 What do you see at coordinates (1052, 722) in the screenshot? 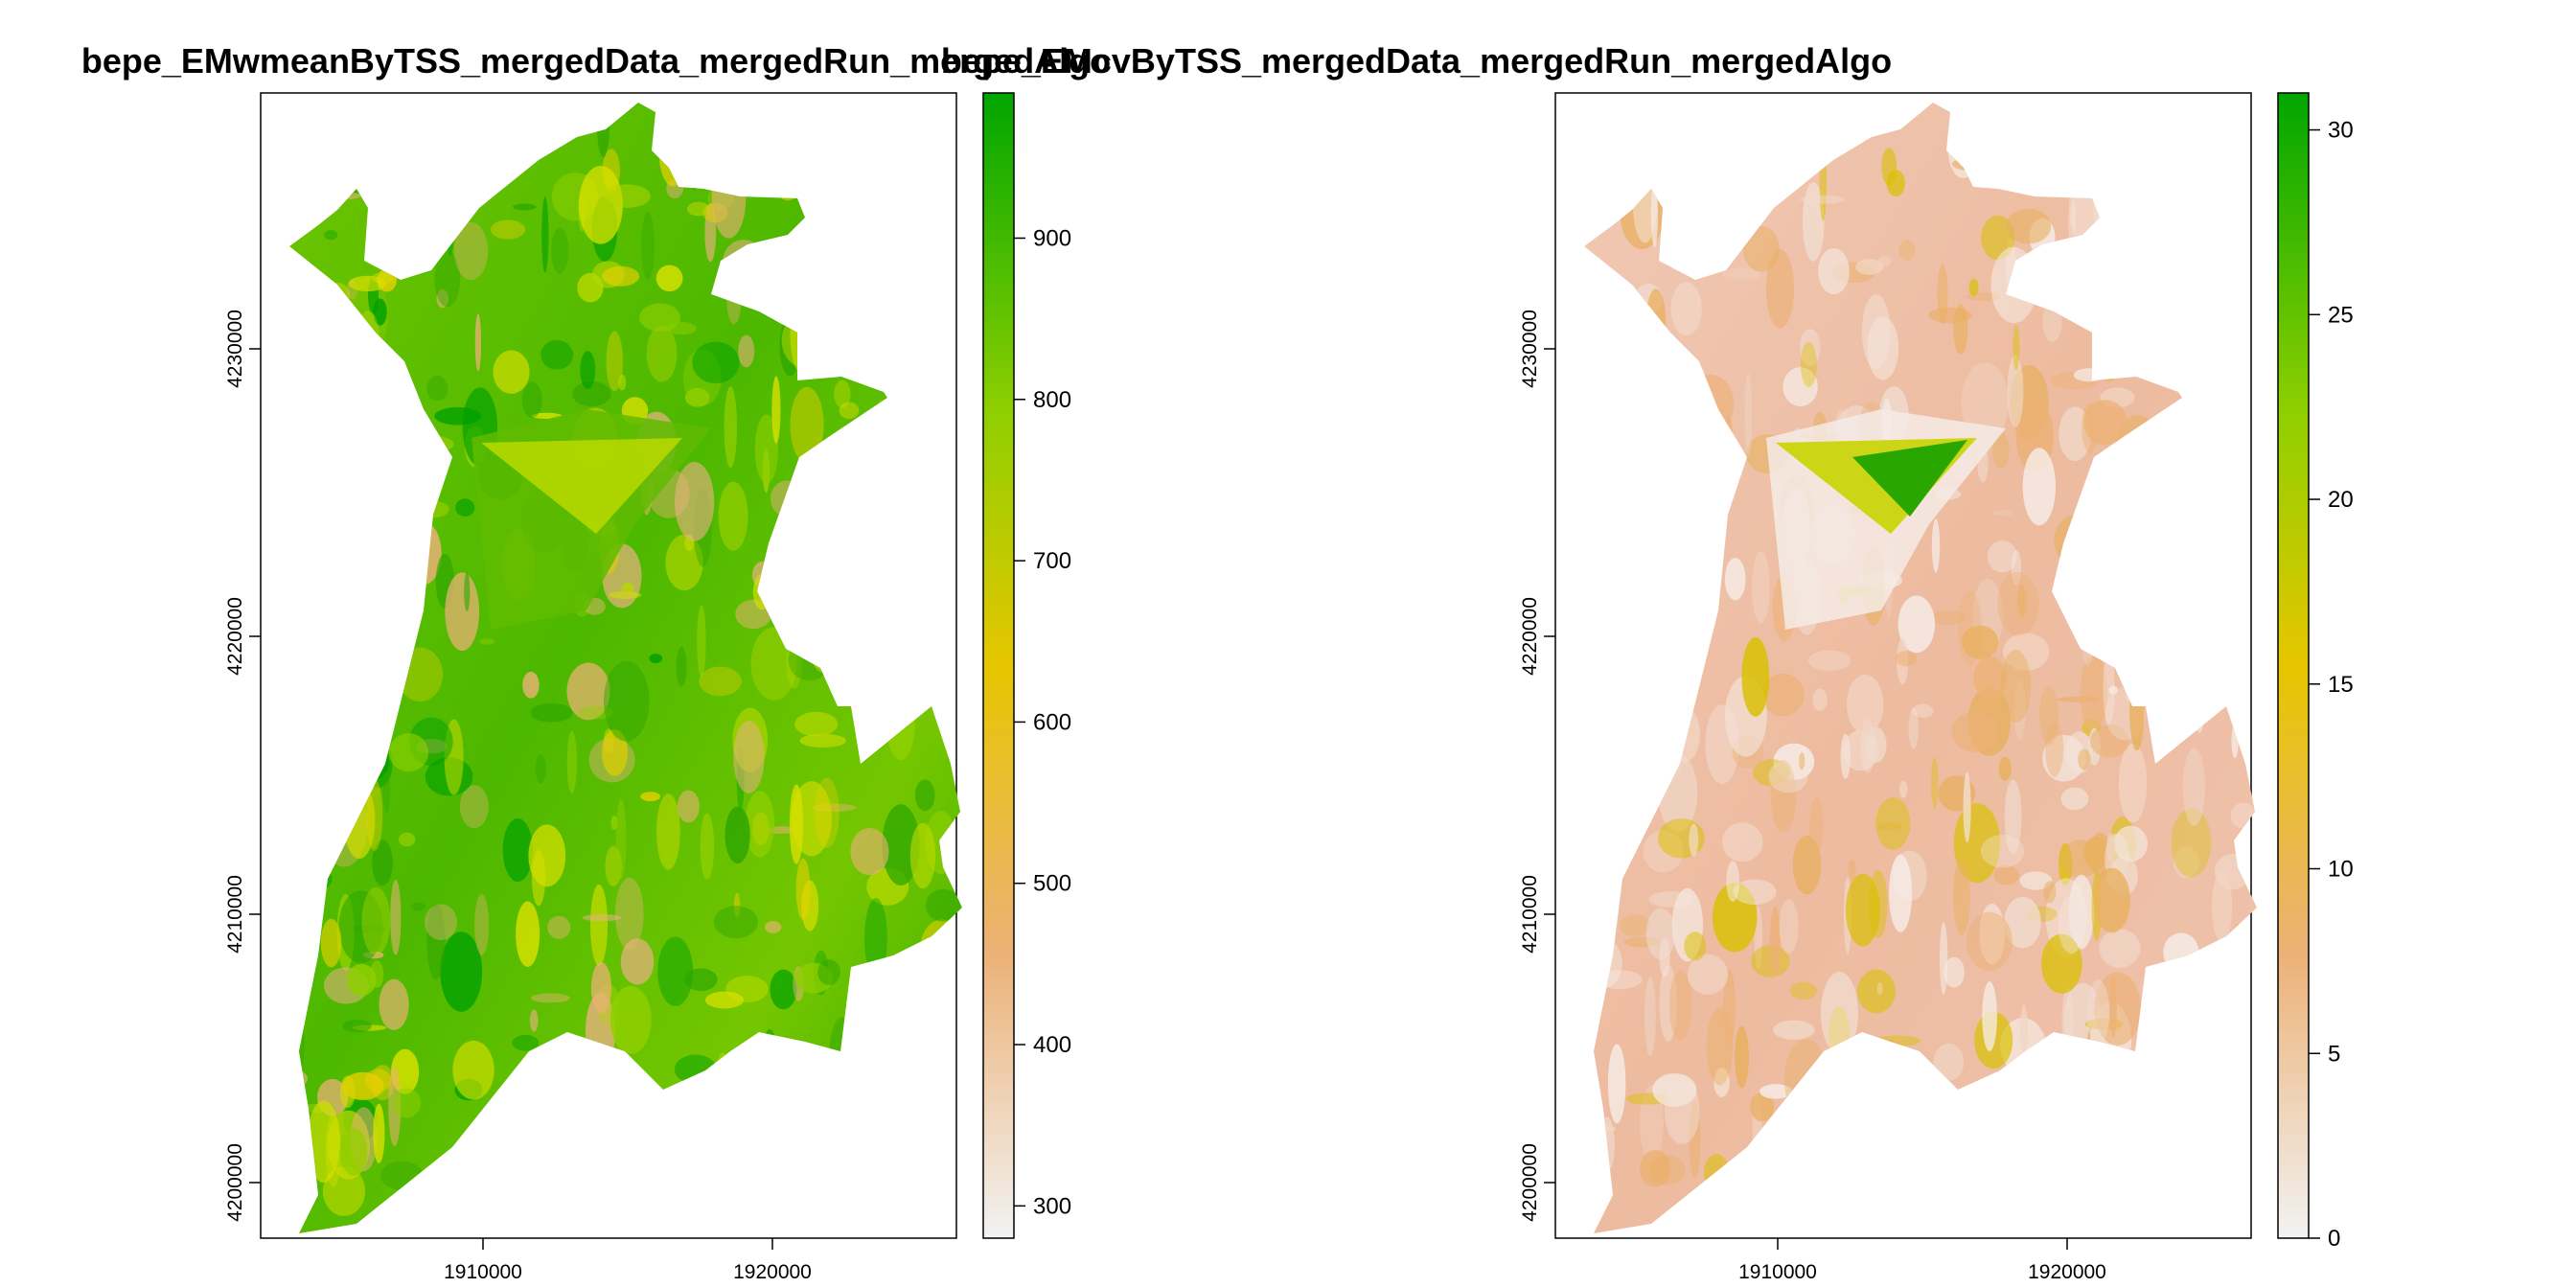
I see `legend-tick-label: 600` at bounding box center [1052, 722].